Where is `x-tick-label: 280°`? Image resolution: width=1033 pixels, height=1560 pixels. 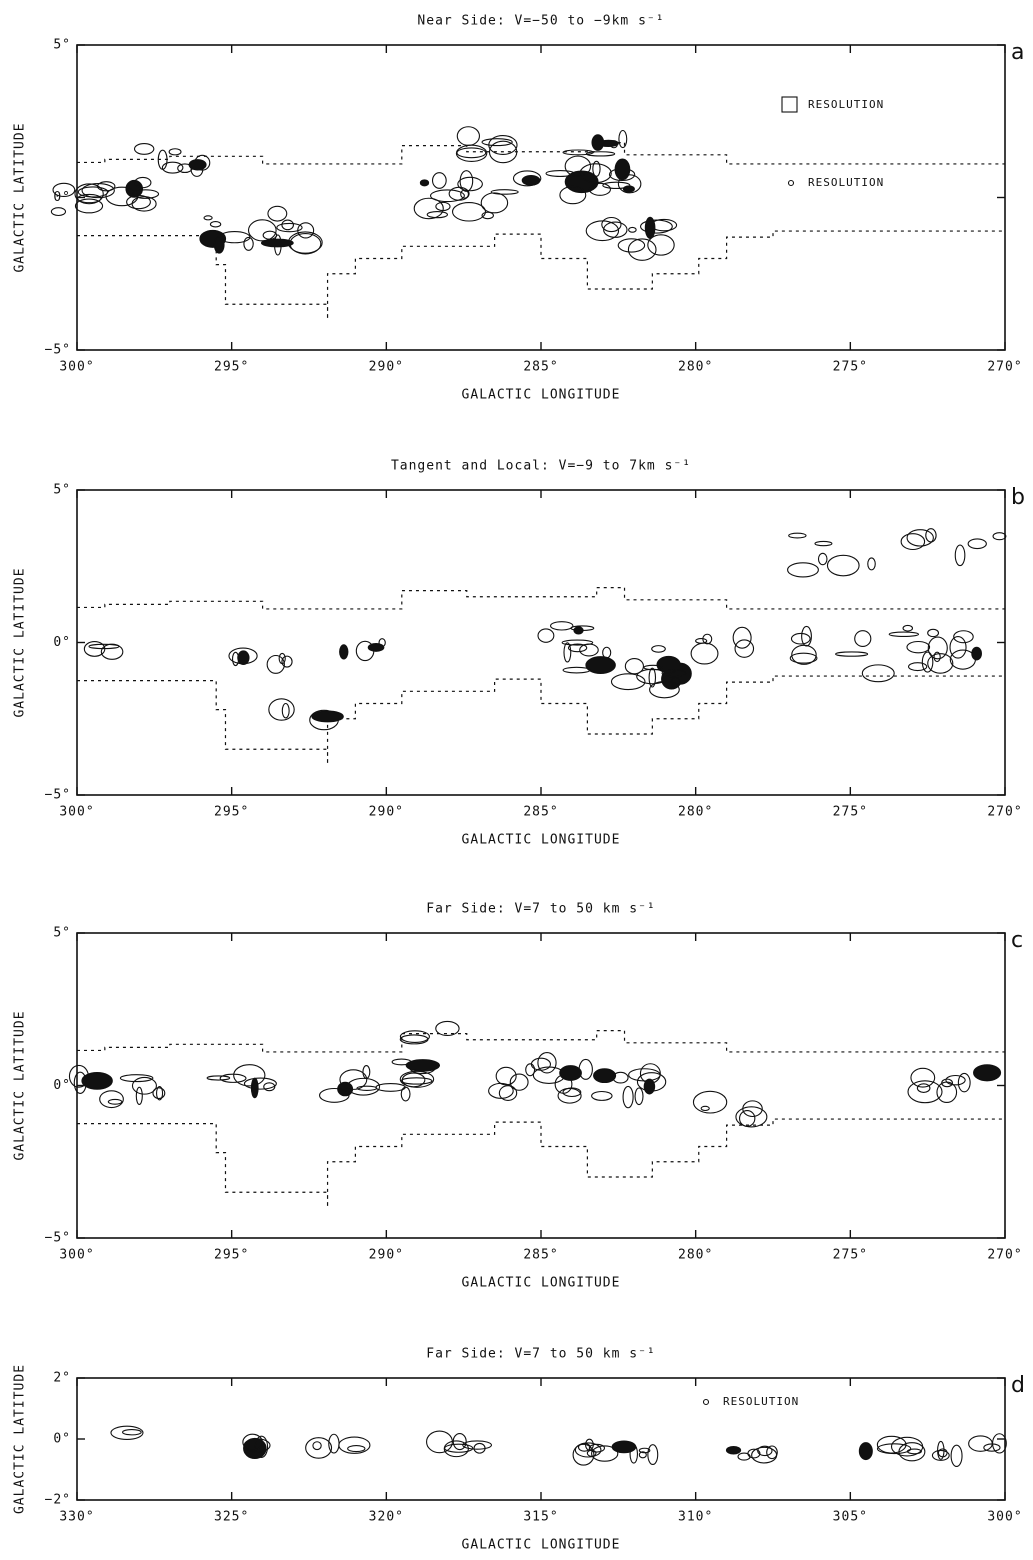
x-tick-label: 280° is located at coordinates (695, 812).